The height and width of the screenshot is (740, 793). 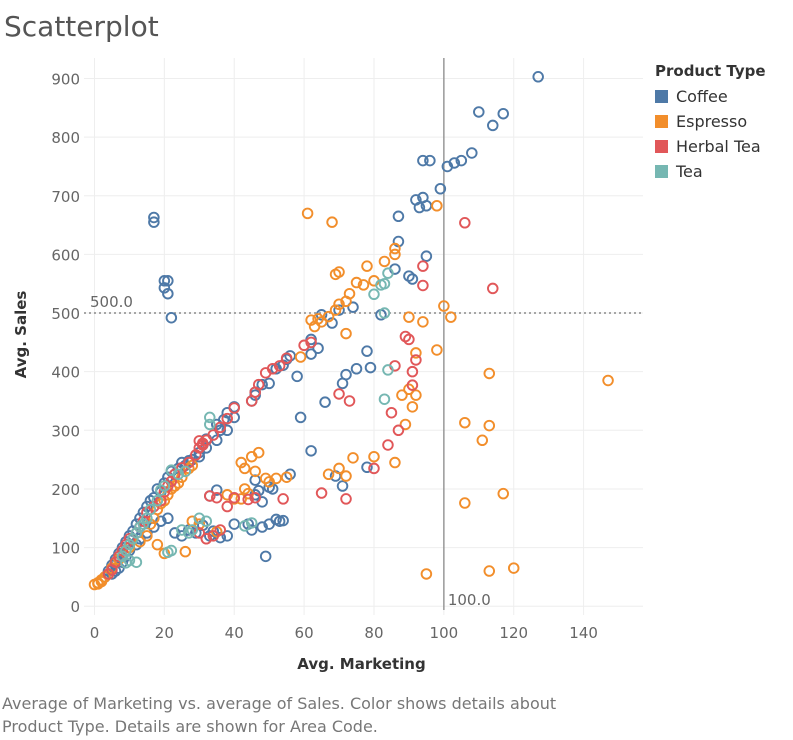 What do you see at coordinates (710, 146) in the screenshot?
I see `legend-item-herbal-tea: Herbal Tea` at bounding box center [710, 146].